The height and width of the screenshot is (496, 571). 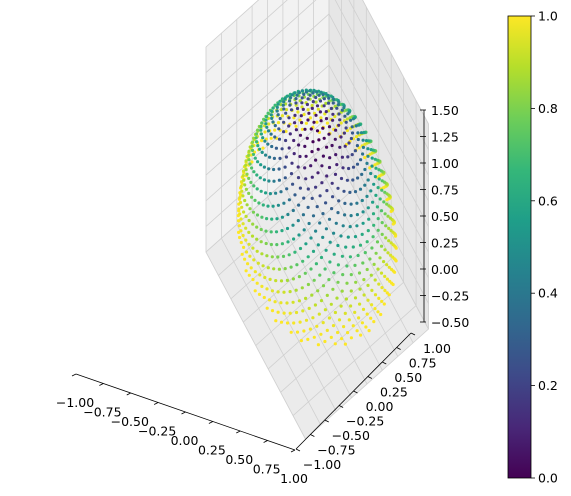 I want to click on x-tick-label: 0.00, so click(x=185, y=440).